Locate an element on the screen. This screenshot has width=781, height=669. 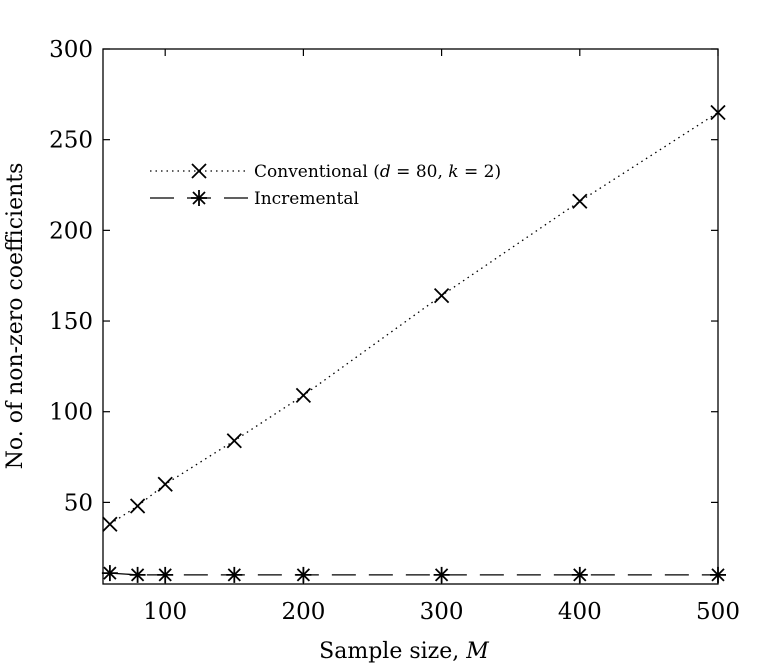
x-tick-label: 500 is located at coordinates (718, 612).